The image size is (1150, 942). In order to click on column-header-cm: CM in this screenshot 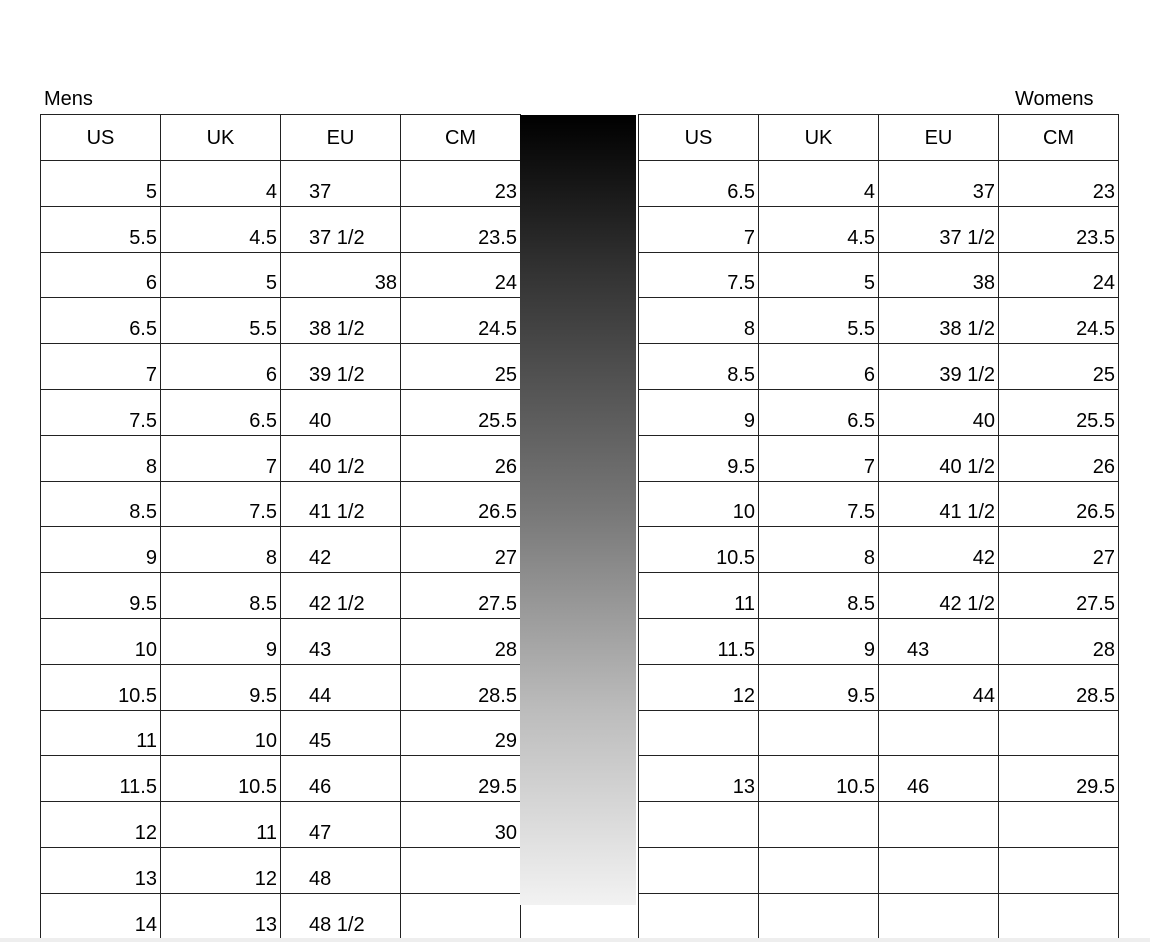, I will do `click(460, 137)`.